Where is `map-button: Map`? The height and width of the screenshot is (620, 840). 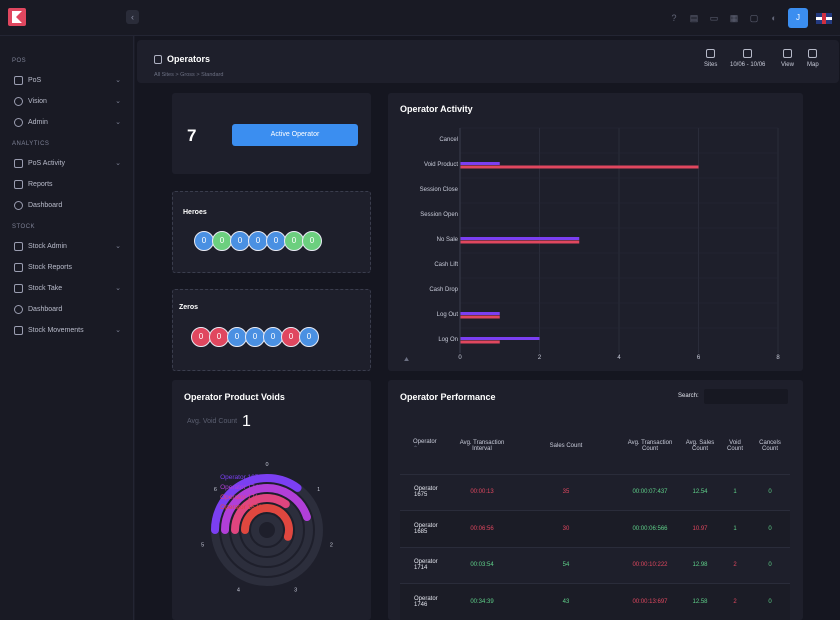
map-button: Map is located at coordinates (813, 58).